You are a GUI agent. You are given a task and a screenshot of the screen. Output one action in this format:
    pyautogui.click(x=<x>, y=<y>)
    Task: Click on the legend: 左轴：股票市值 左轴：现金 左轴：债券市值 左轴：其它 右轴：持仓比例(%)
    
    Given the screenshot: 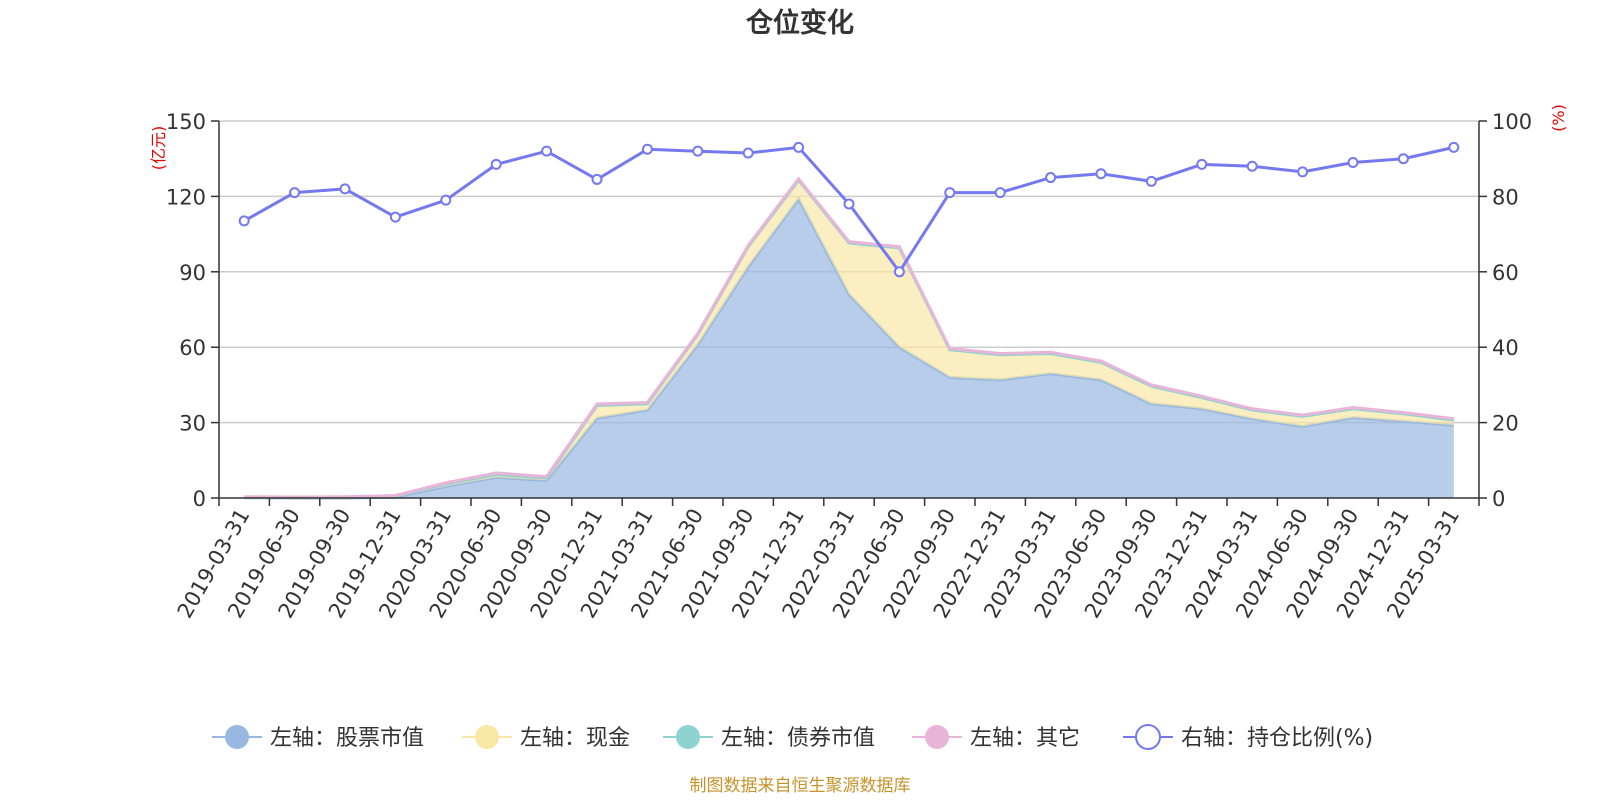 What is the action you would take?
    pyautogui.click(x=792, y=737)
    